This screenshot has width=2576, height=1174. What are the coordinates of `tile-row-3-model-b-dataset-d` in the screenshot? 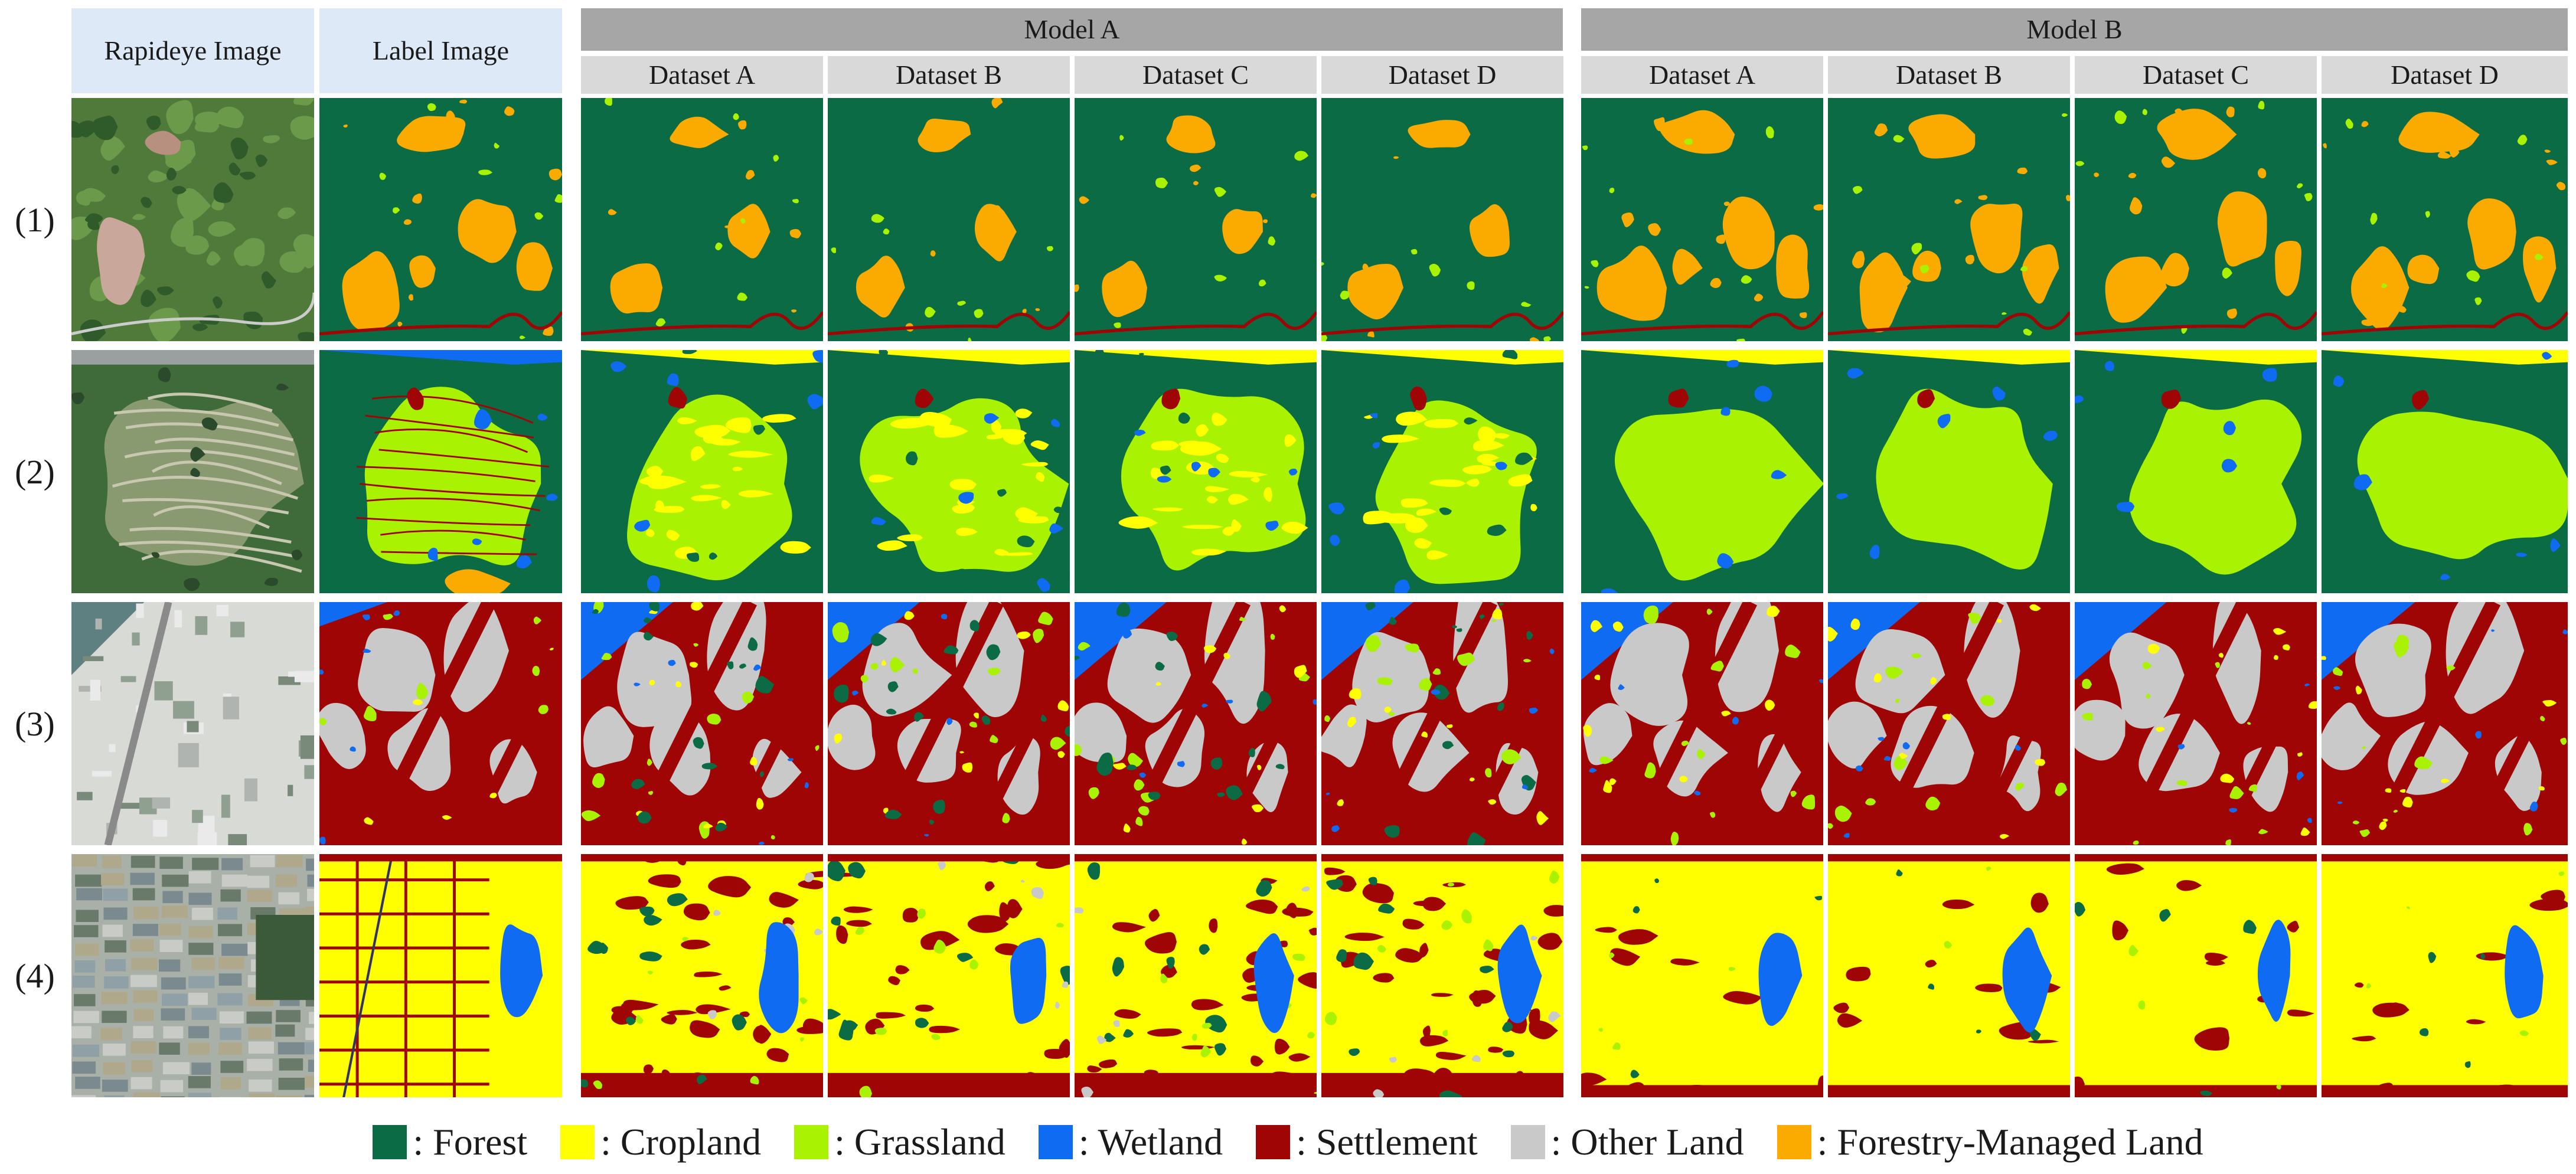 It's located at (2445, 723).